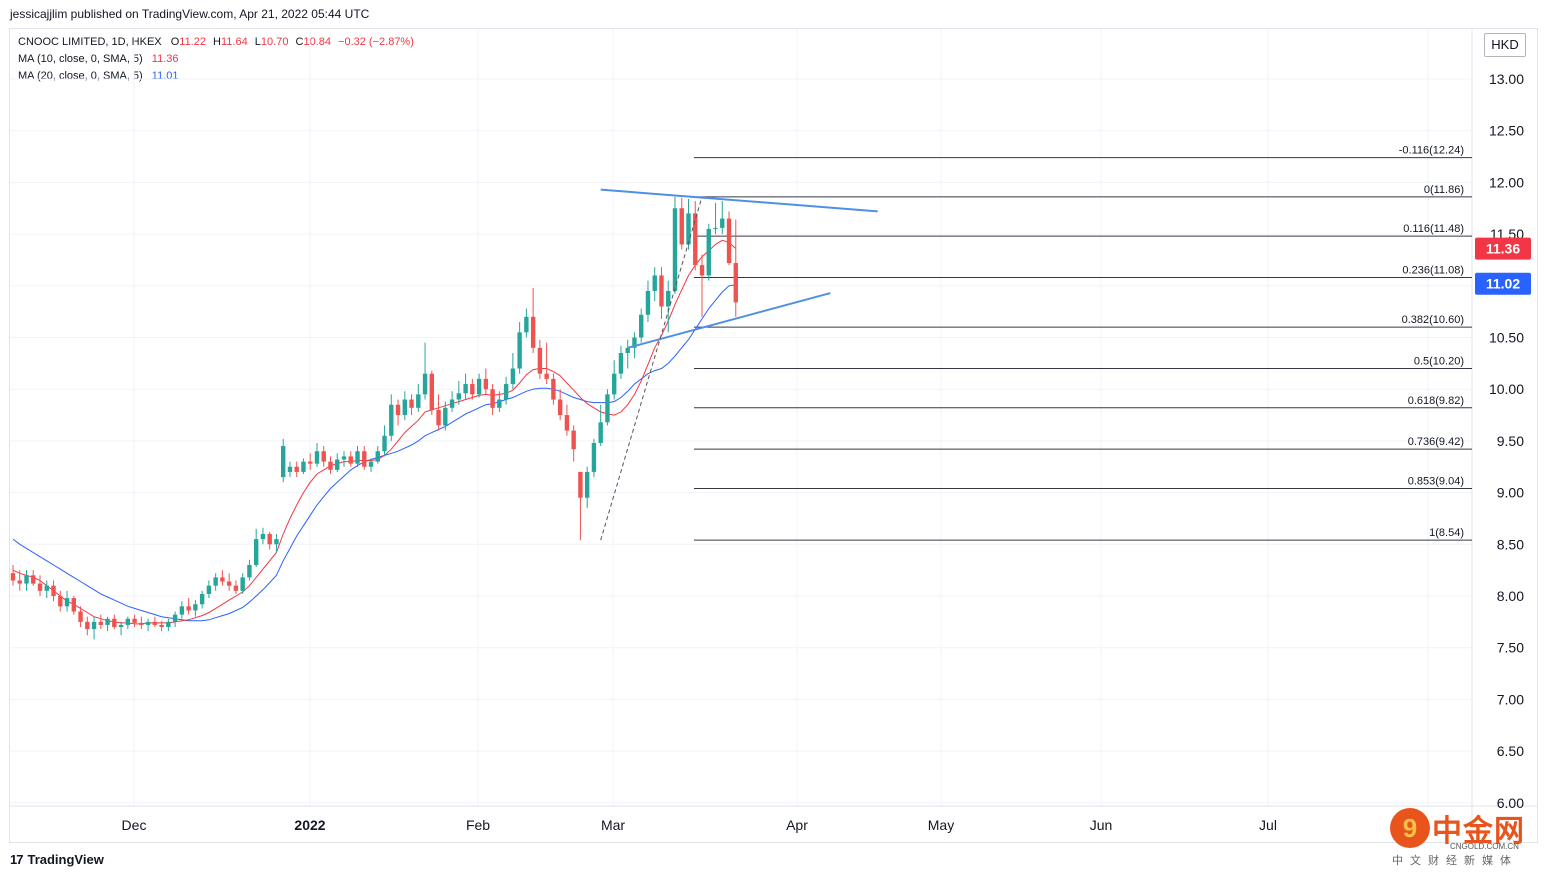 This screenshot has height=878, width=1547. Describe the element at coordinates (234, 42) in the screenshot. I see `high-value: 11.64` at that location.